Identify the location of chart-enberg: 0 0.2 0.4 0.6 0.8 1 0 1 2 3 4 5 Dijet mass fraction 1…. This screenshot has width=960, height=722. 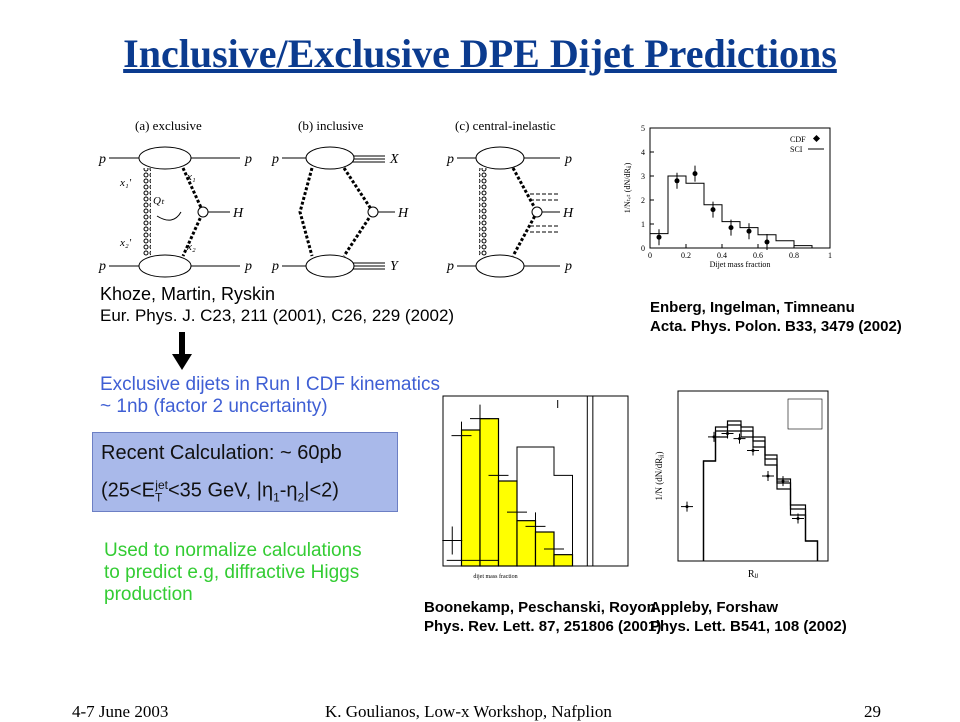
(727, 196).